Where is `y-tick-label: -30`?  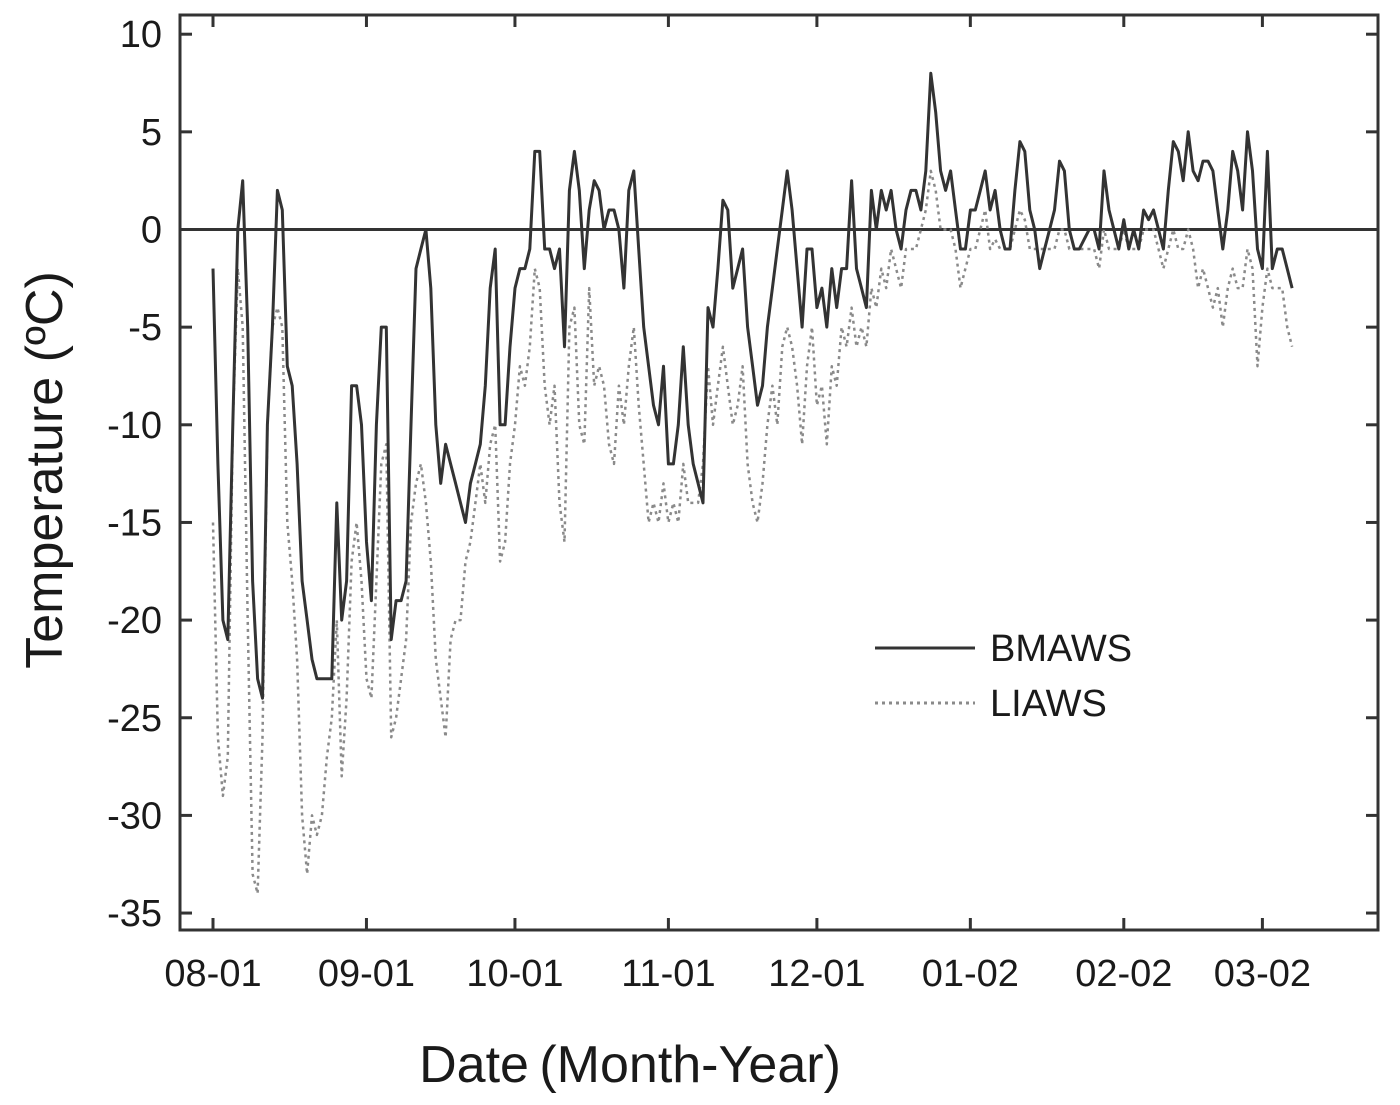
y-tick-label: -30 is located at coordinates (134, 816).